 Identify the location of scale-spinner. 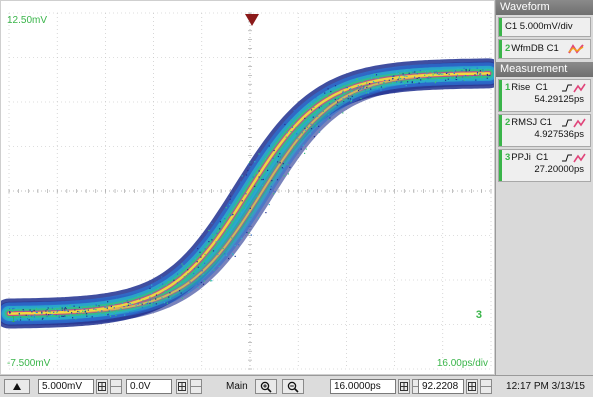
(116, 386).